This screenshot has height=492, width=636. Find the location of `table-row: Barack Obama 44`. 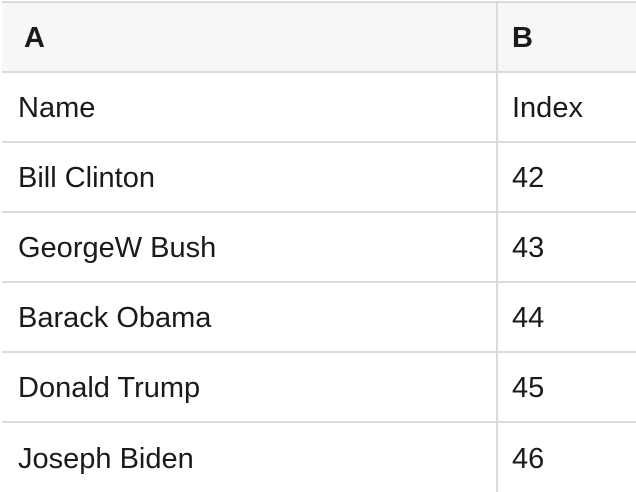

table-row: Barack Obama 44 is located at coordinates (319, 317).